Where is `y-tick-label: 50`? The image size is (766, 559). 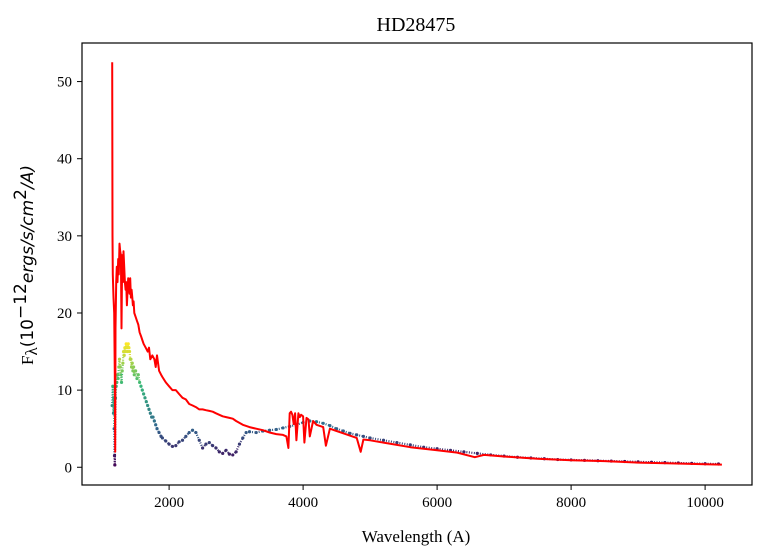
y-tick-label: 50 is located at coordinates (64, 83).